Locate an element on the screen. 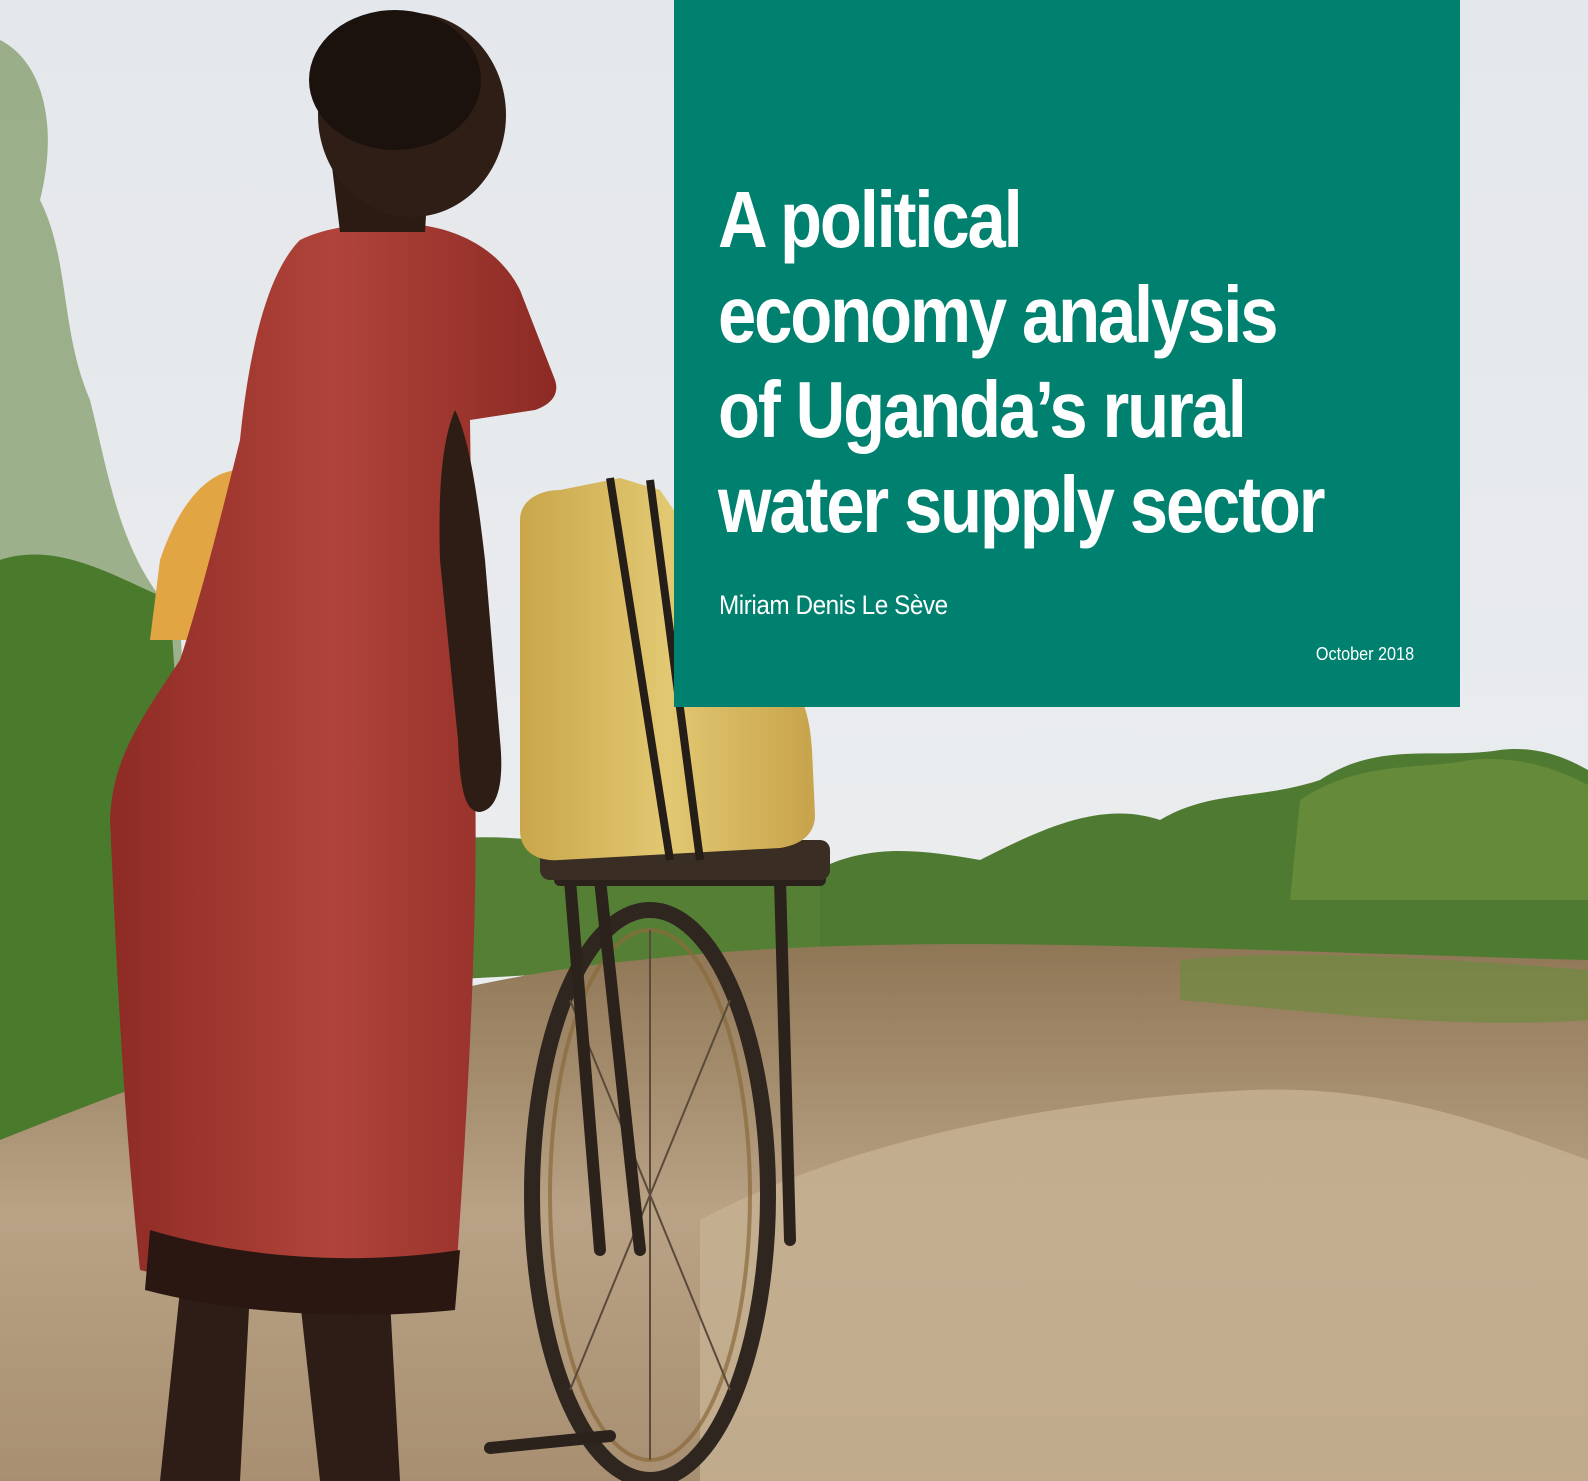  title-line-3: of Uganda’s rural is located at coordinates (982, 409).